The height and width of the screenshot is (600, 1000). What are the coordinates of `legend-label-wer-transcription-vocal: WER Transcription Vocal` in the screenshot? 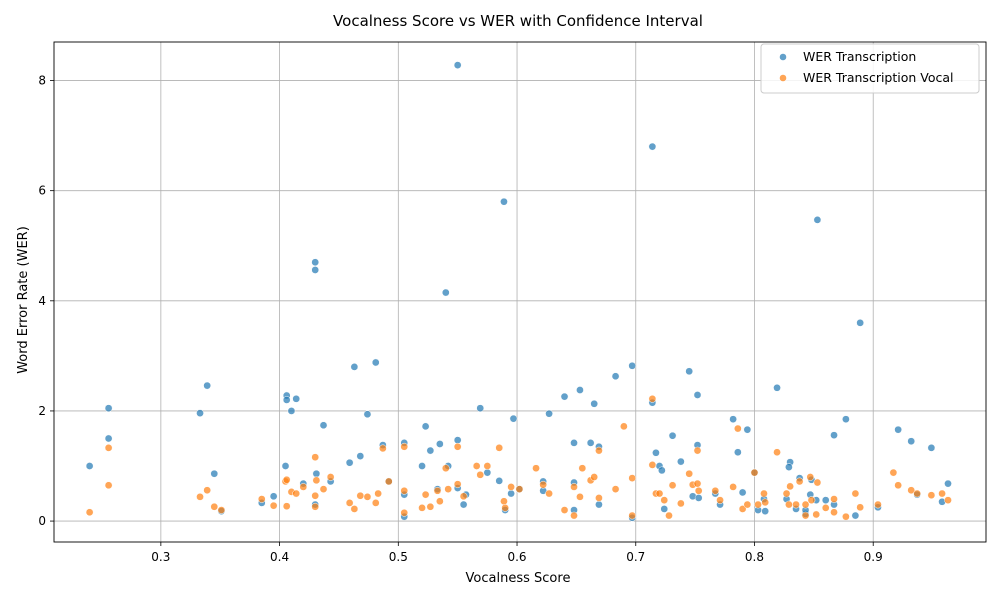 It's located at (878, 77).